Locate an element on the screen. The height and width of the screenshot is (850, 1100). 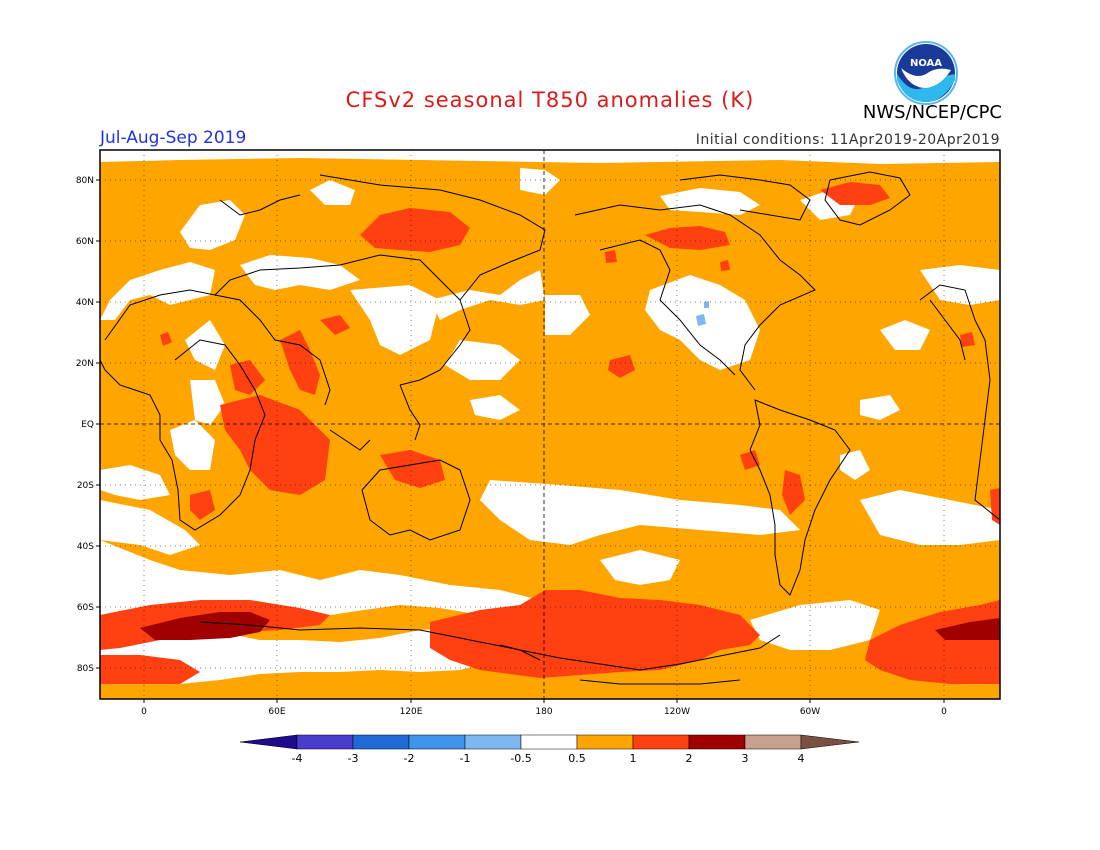
lat-label: EQ is located at coordinates (87, 425).